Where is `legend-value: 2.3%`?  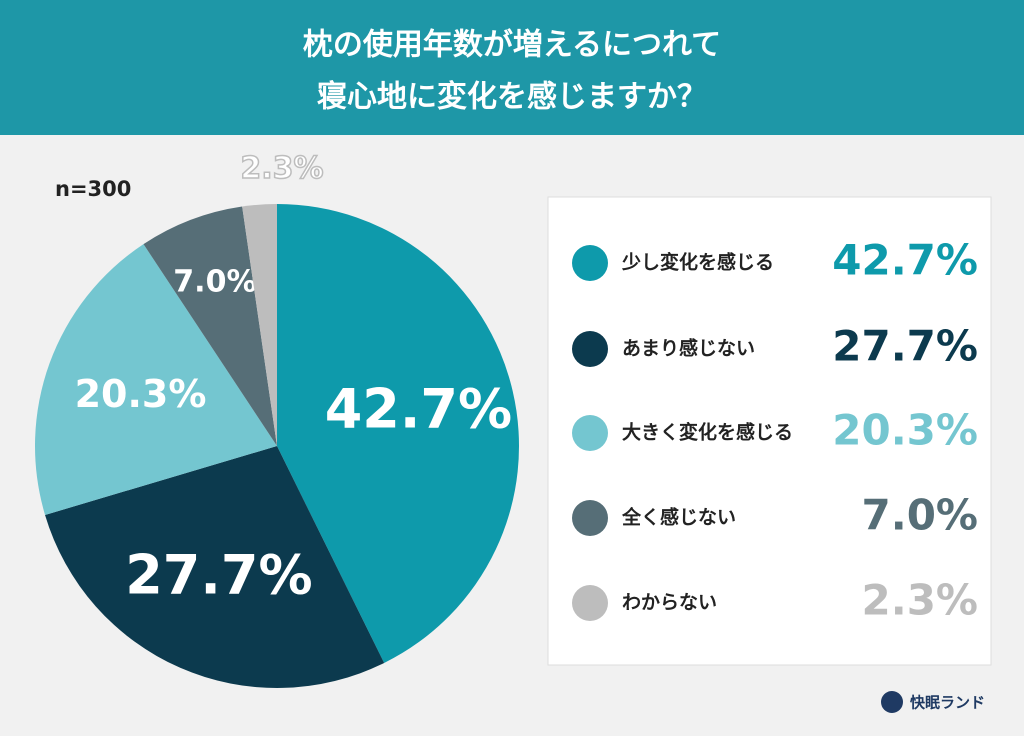
legend-value: 2.3% is located at coordinates (920, 600).